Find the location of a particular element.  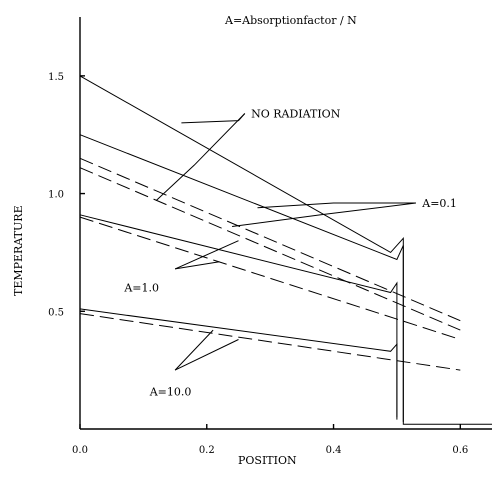

annotation-label: A=10.0 is located at coordinates (170, 391).